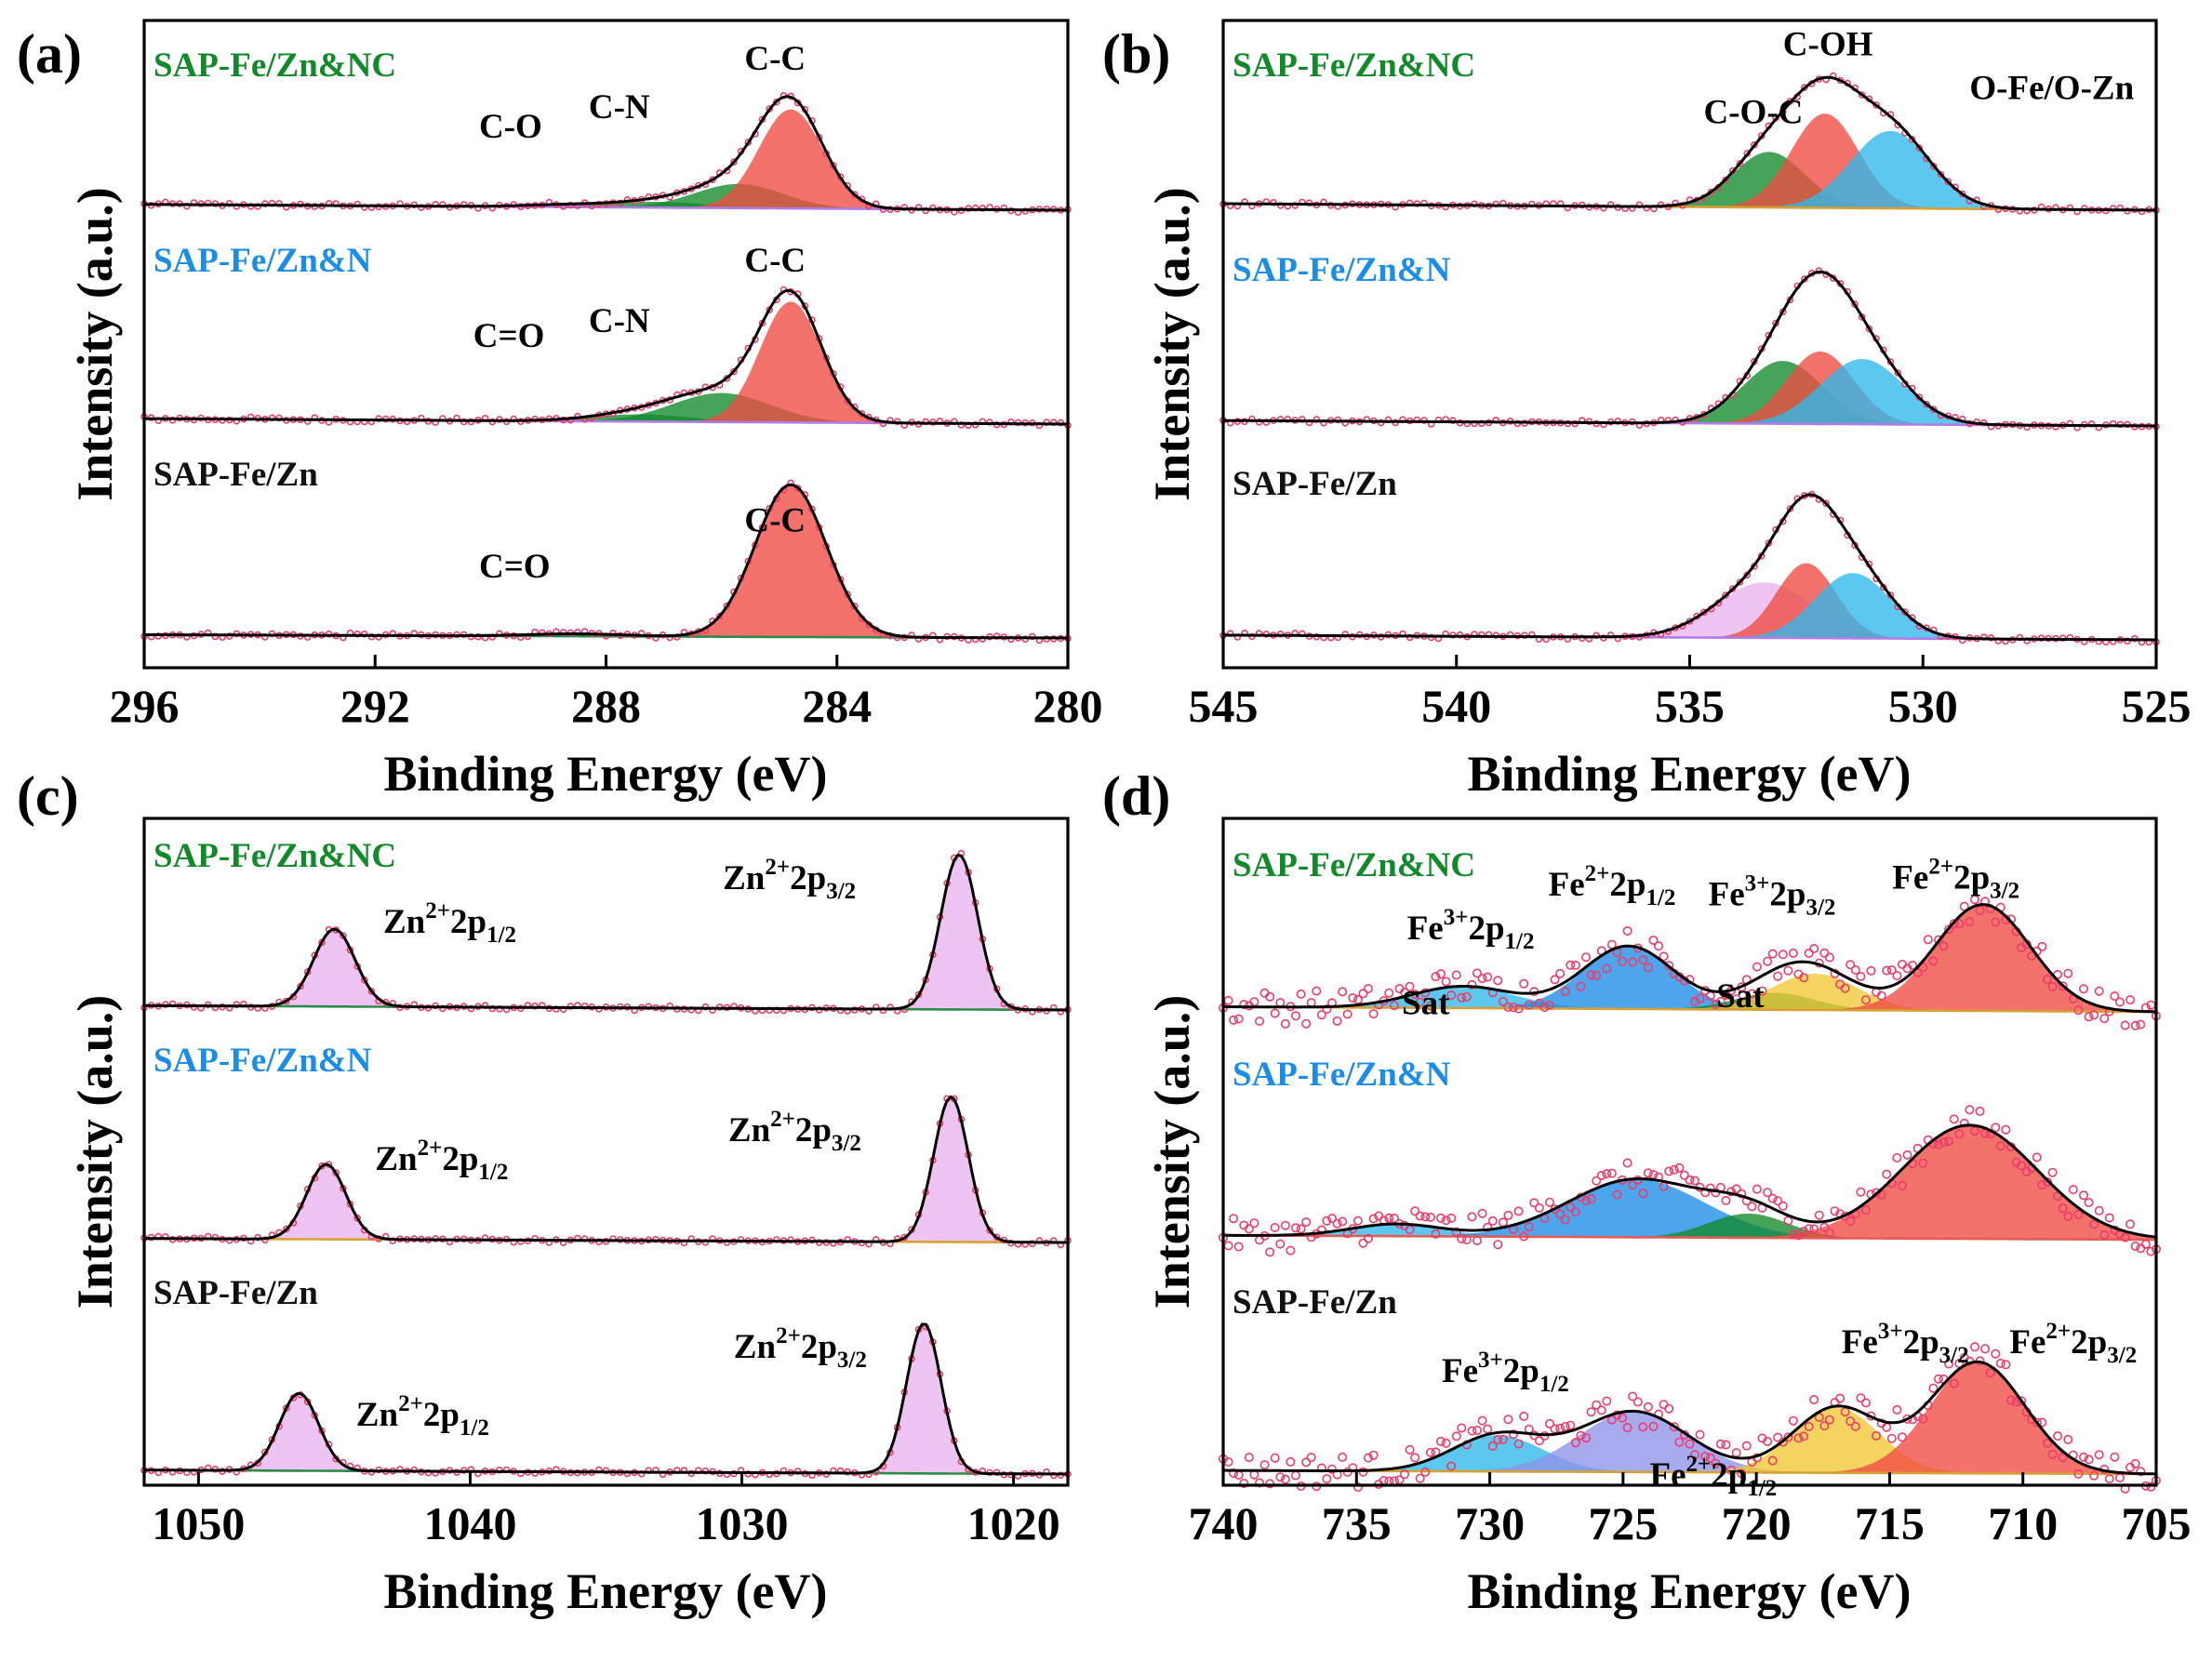 Image resolution: width=2212 pixels, height=1674 pixels. What do you see at coordinates (1136, 54) in the screenshot?
I see `panel-label: (b)` at bounding box center [1136, 54].